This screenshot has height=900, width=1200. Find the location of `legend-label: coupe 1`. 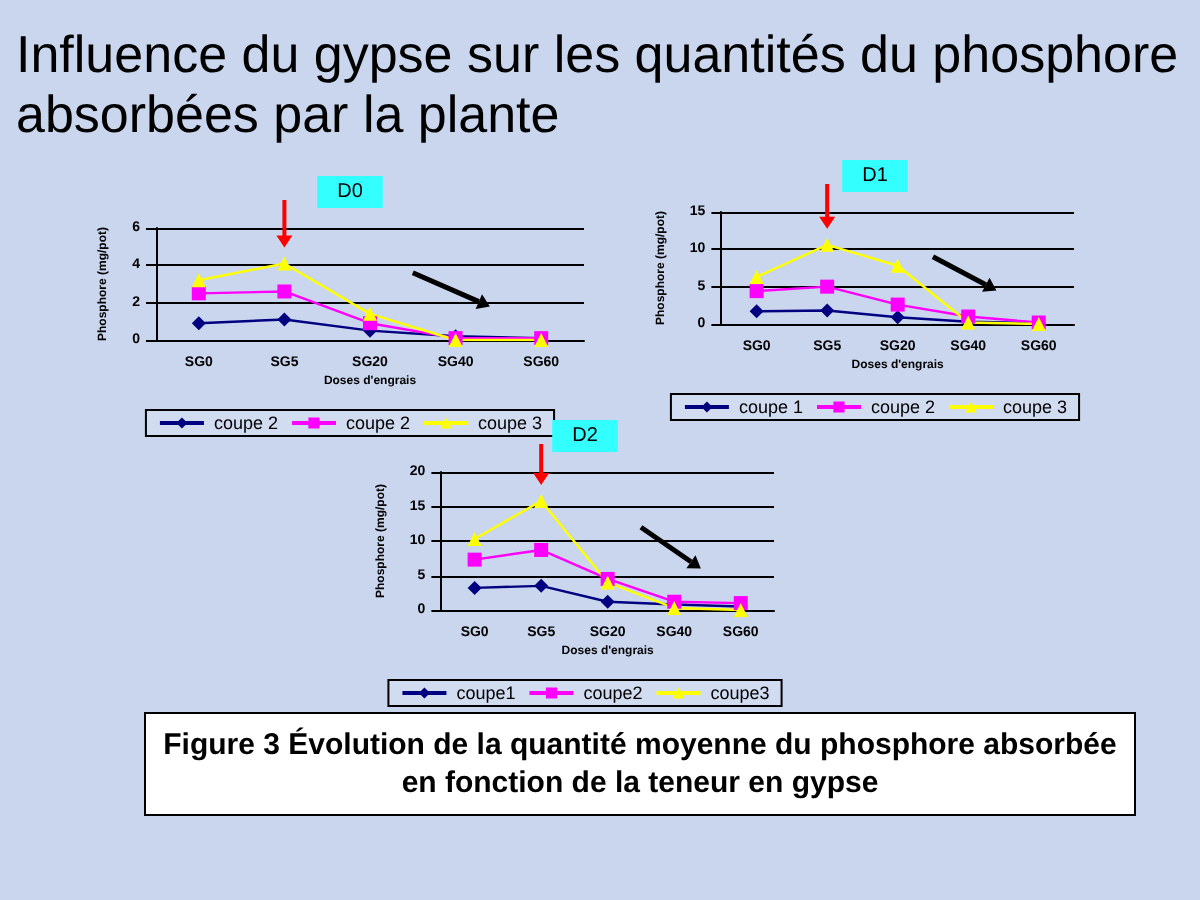

legend-label: coupe 1 is located at coordinates (770, 407).